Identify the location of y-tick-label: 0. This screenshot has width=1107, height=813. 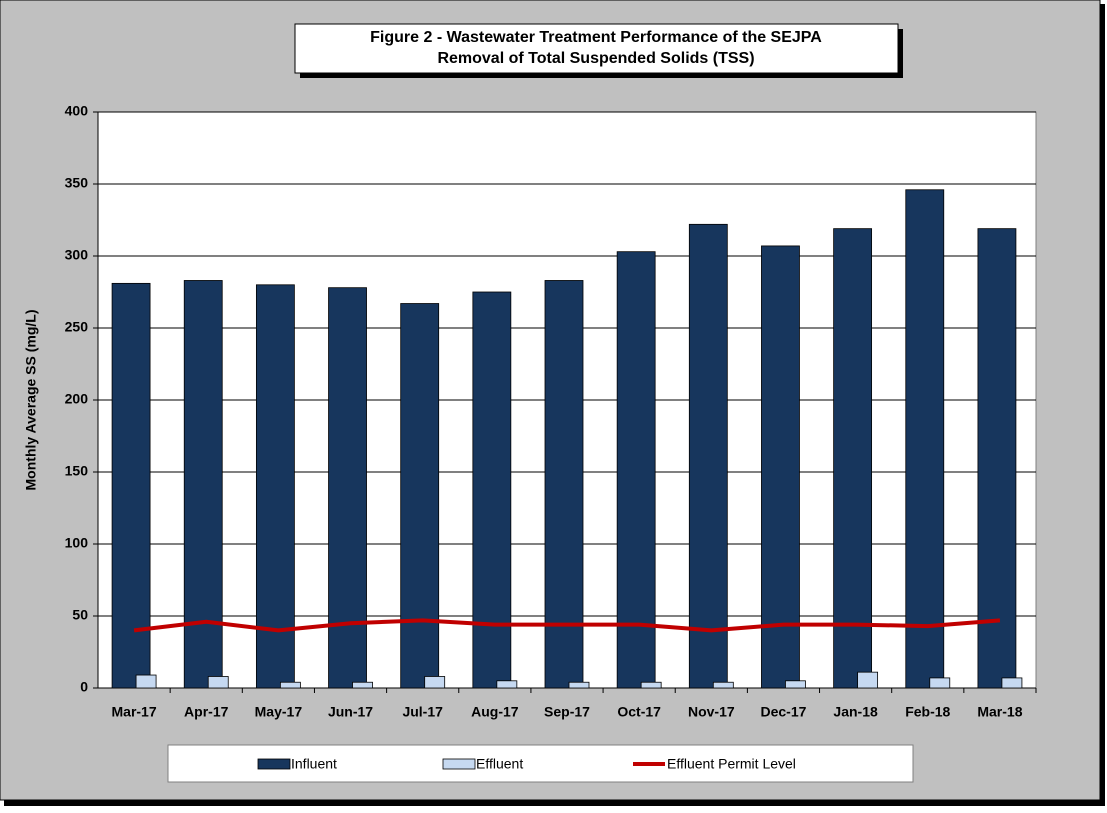
(84, 687).